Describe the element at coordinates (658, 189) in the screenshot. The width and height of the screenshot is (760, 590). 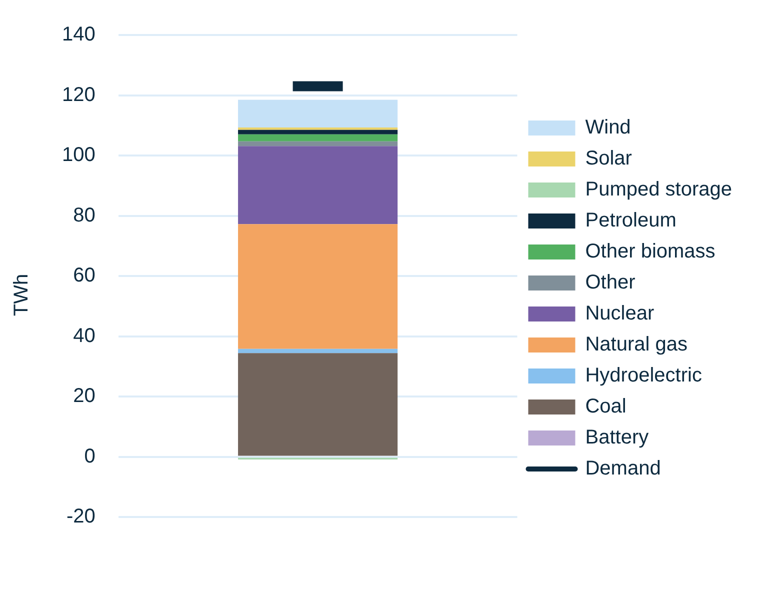
I see `legend-label: Pumped storage` at that location.